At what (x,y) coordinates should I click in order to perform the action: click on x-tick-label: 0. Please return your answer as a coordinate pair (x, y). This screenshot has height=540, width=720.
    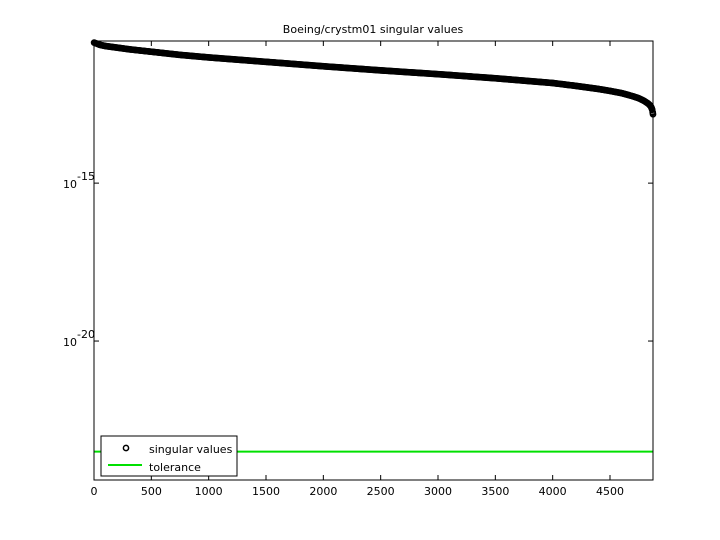
    Looking at the image, I should click on (94, 491).